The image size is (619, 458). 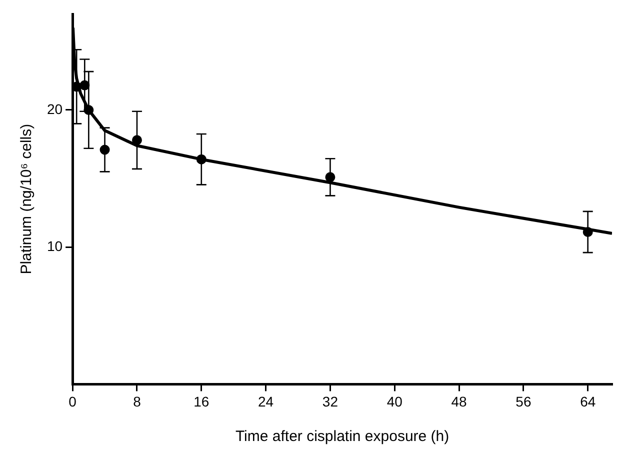 I want to click on y-tick-label: 20, so click(x=54, y=108).